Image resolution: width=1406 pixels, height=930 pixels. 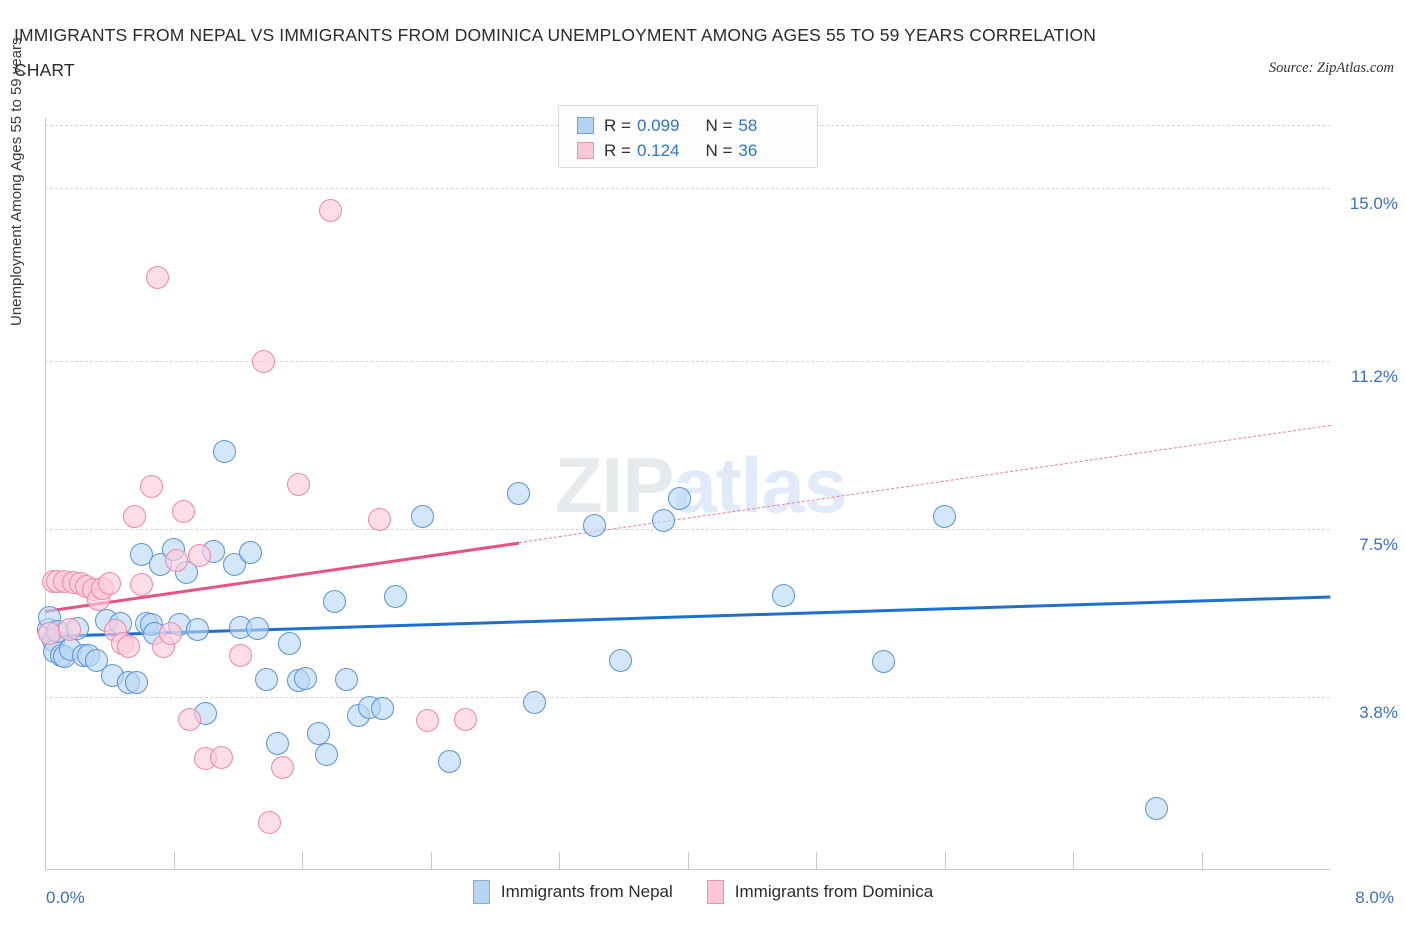 I want to click on trendline-dominica-dashed, so click(x=924, y=483).